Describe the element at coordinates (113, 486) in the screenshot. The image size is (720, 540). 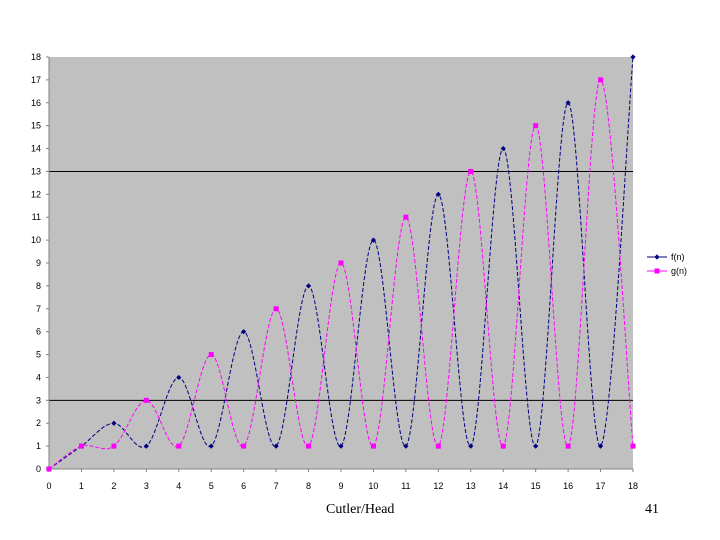
I see `x-tick-label: 2` at that location.